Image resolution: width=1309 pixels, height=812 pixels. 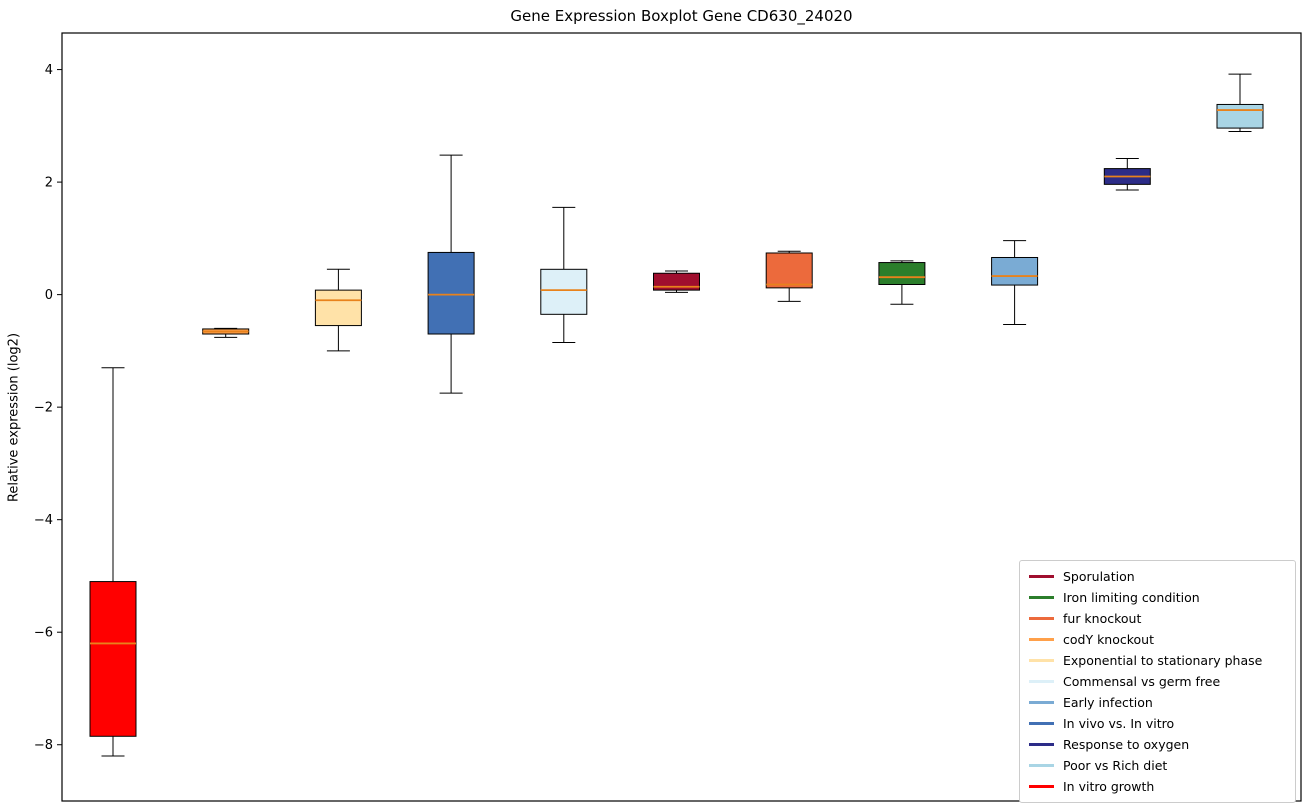 What do you see at coordinates (1119, 723) in the screenshot?
I see `legend-label: In vivo vs. In vitro` at bounding box center [1119, 723].